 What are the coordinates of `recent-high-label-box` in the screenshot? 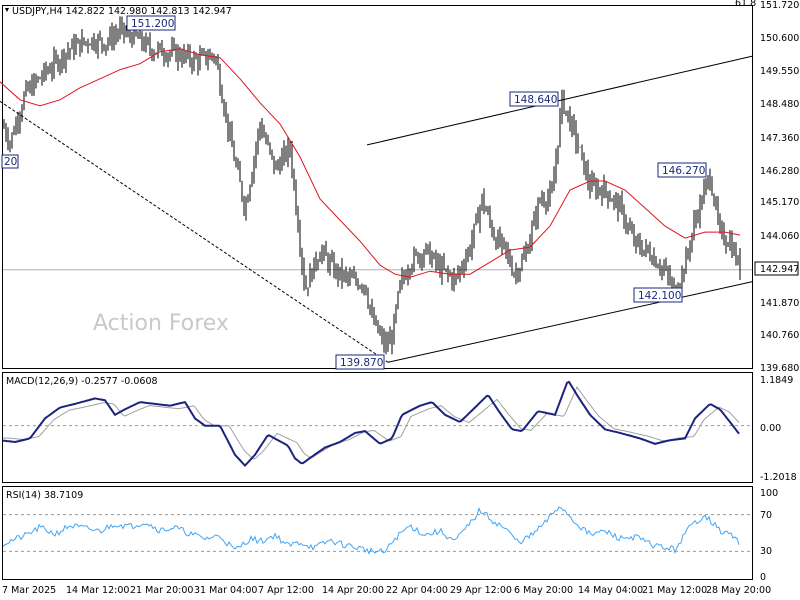 It's located at (682, 170).